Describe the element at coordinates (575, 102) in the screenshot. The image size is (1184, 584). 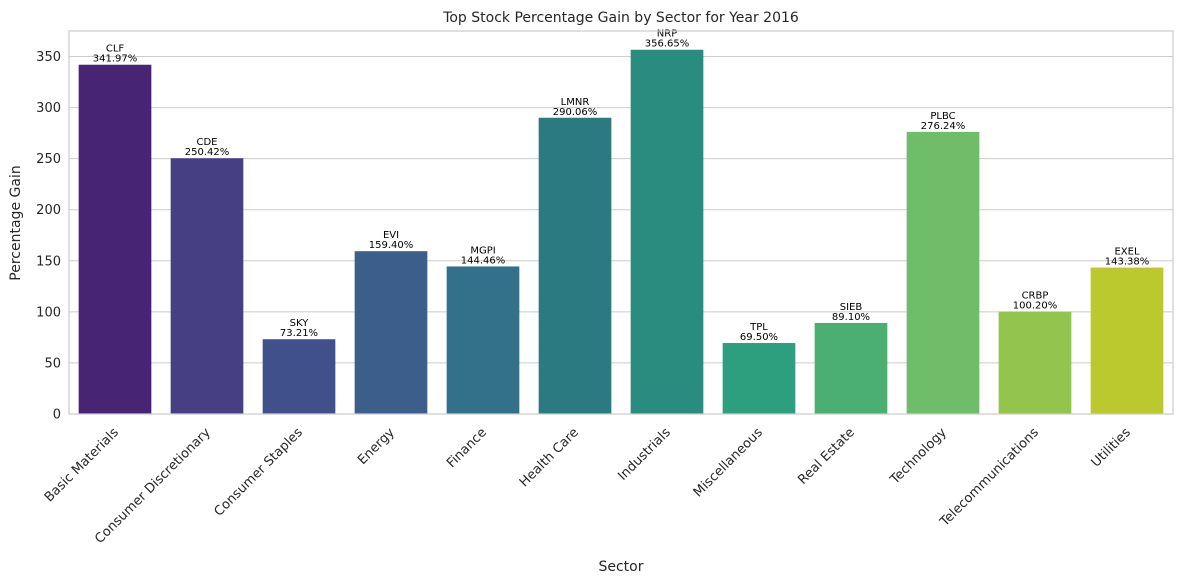
I see `bar-ticker-label: LMNR` at that location.